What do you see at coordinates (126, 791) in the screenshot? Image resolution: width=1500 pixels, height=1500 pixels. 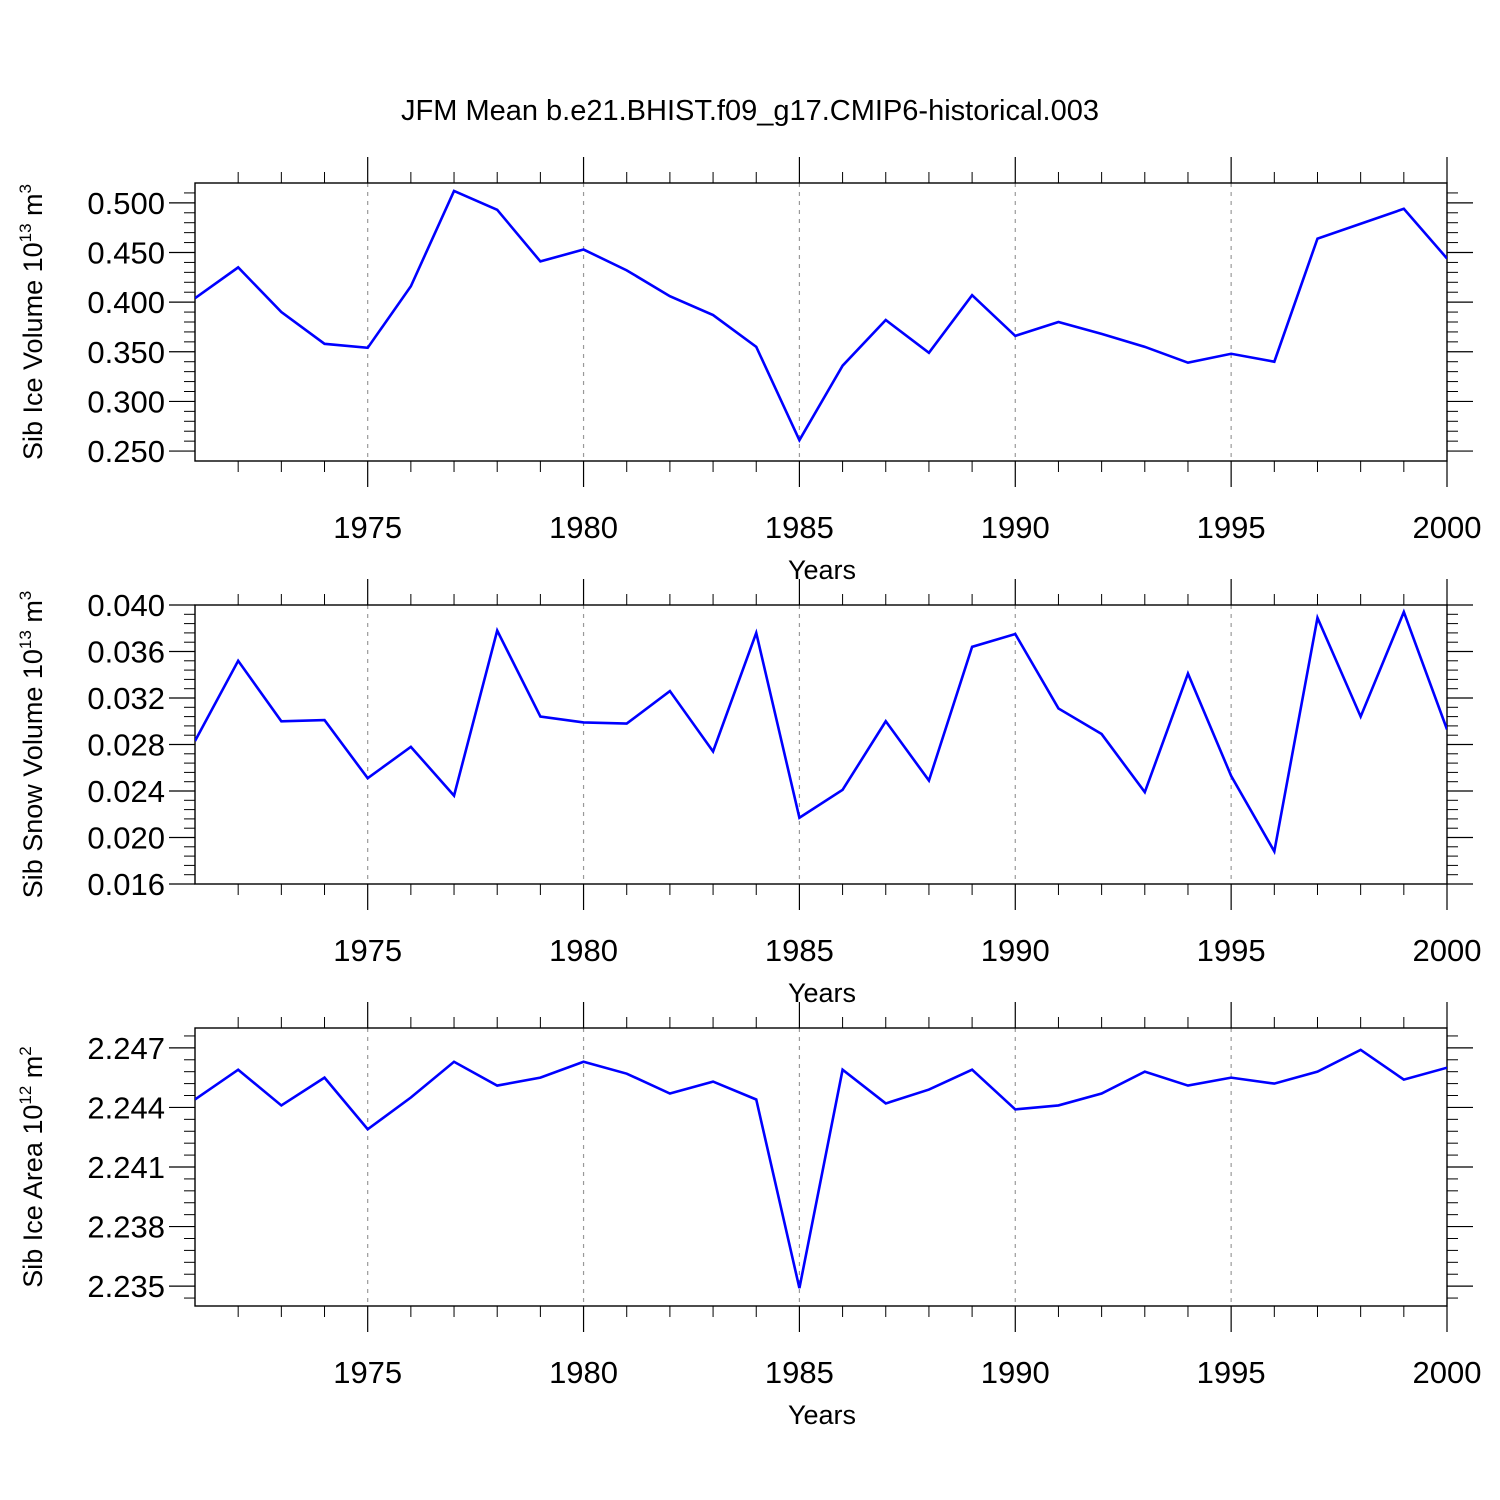 I see `y-tick-label: 0.024` at bounding box center [126, 791].